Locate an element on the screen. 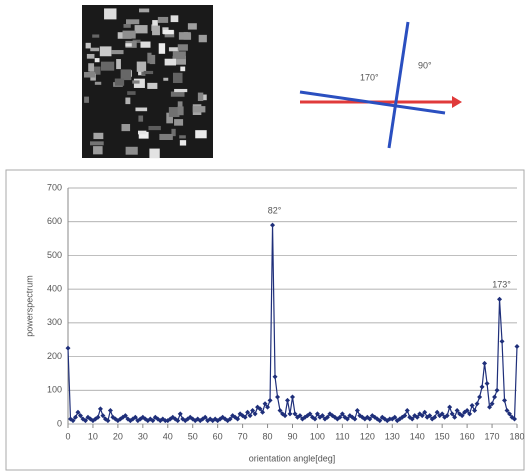 Image resolution: width=529 pixels, height=475 pixels. x-tick-label: 0 is located at coordinates (67, 436).